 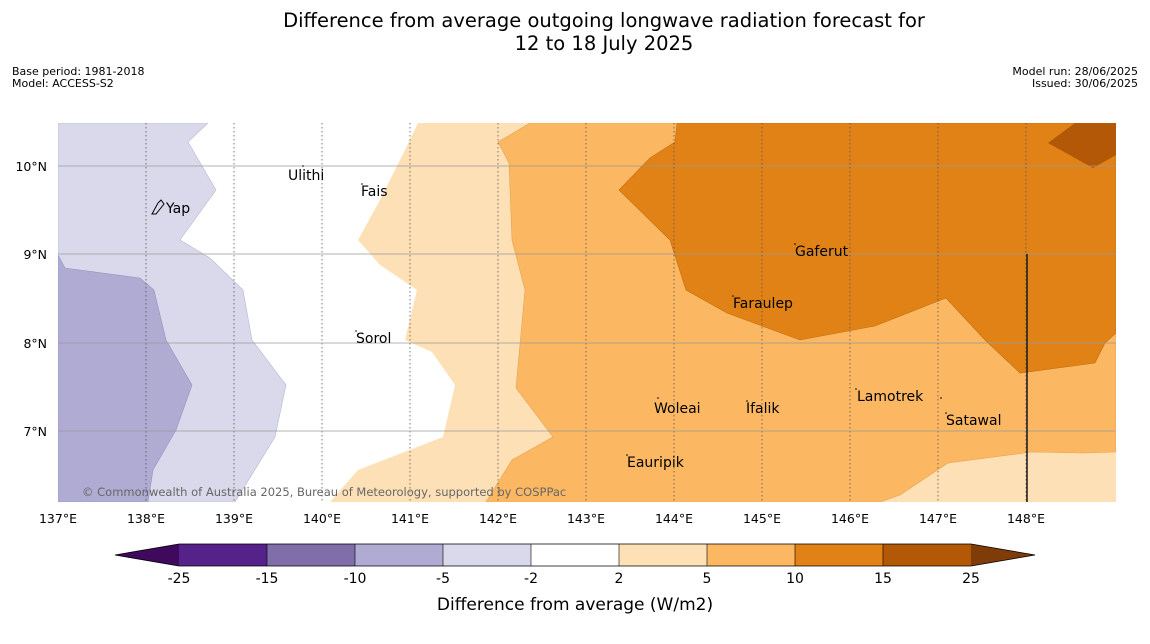 I want to click on colorbar-tick-2: -10, so click(x=355, y=579).